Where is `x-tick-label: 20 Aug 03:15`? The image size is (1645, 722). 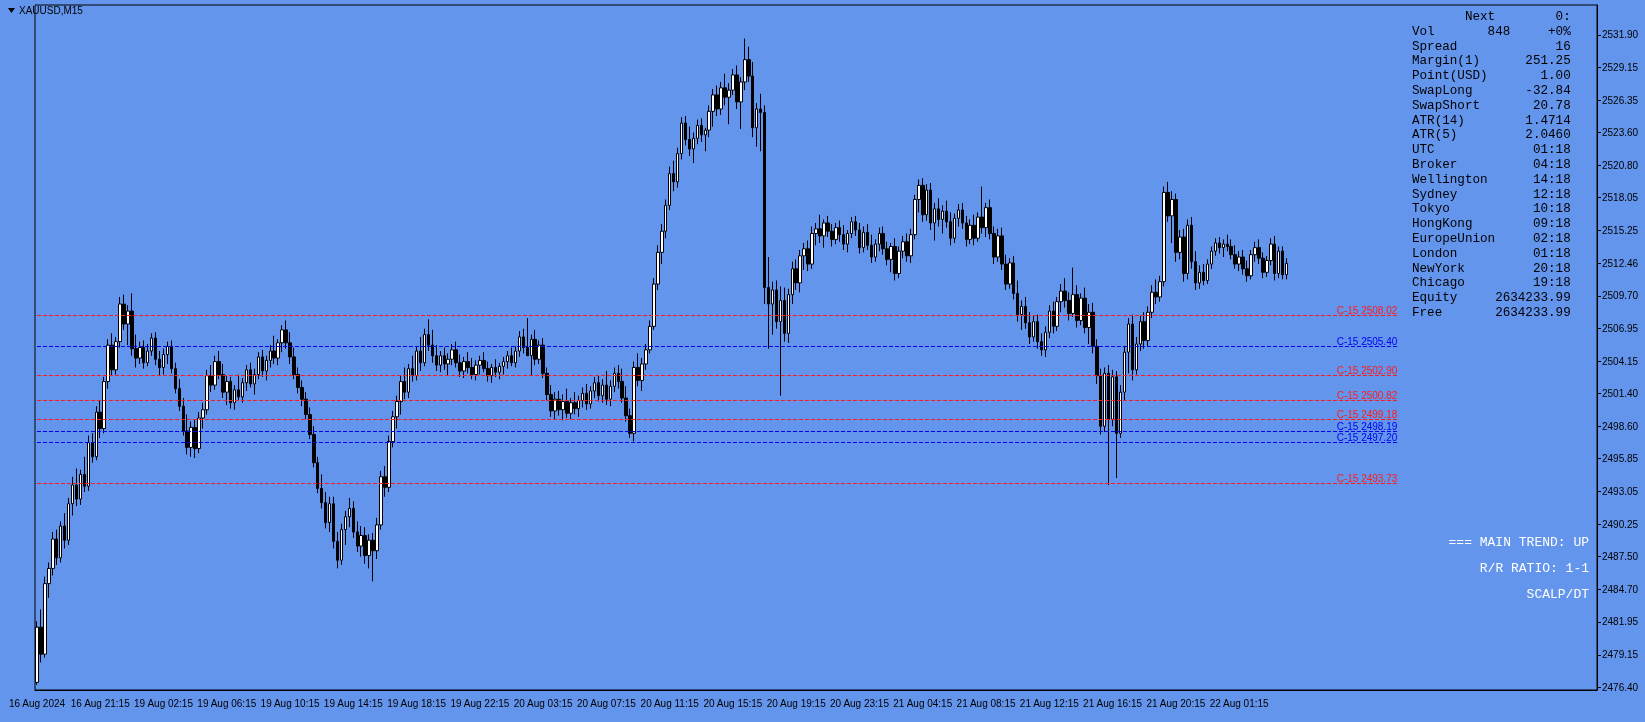
x-tick-label: 20 Aug 03:15 is located at coordinates (543, 703).